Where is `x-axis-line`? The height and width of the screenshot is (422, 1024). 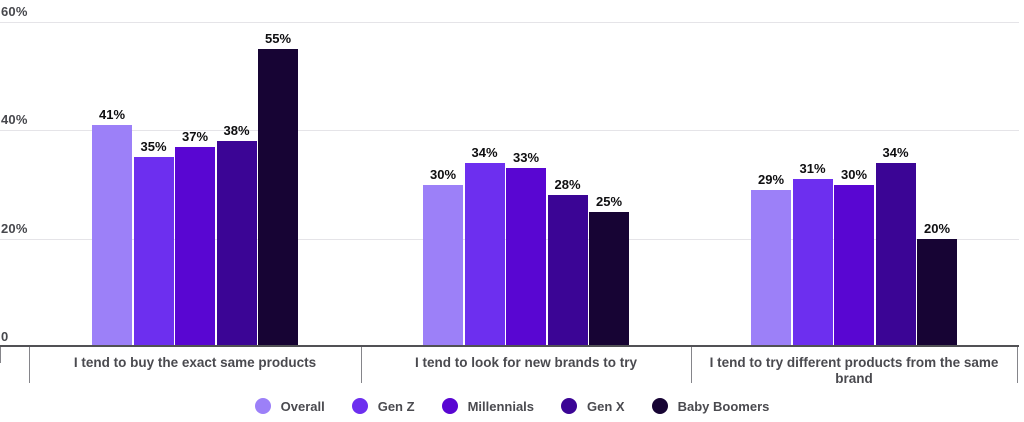 x-axis-line is located at coordinates (509, 346).